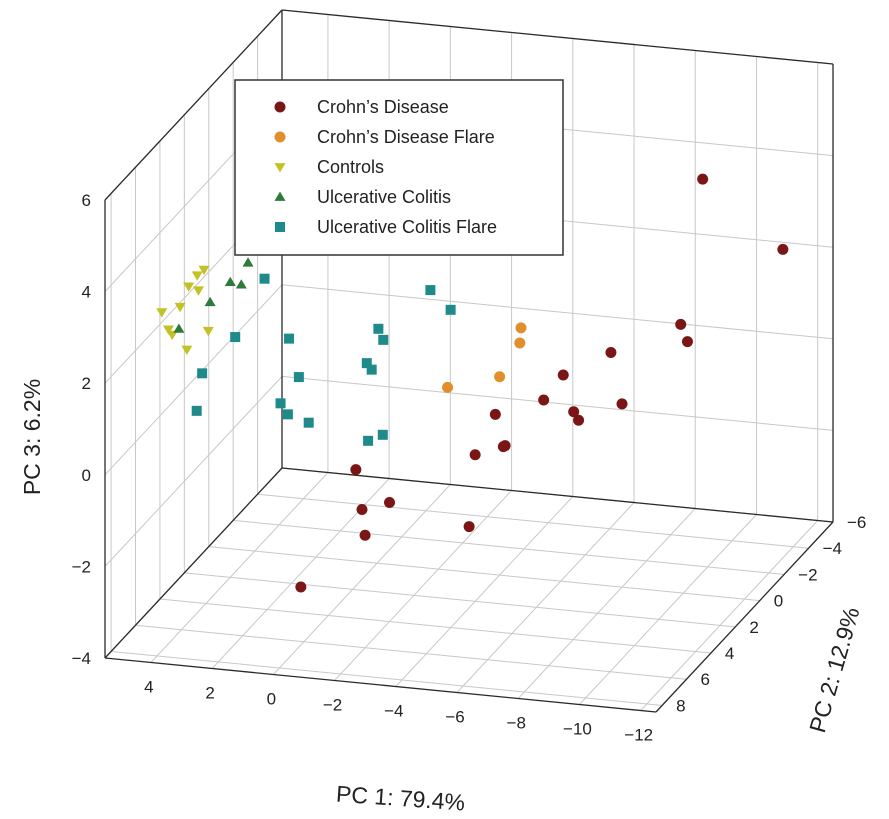 The image size is (889, 819). I want to click on x-tick-label: −8, so click(516, 723).